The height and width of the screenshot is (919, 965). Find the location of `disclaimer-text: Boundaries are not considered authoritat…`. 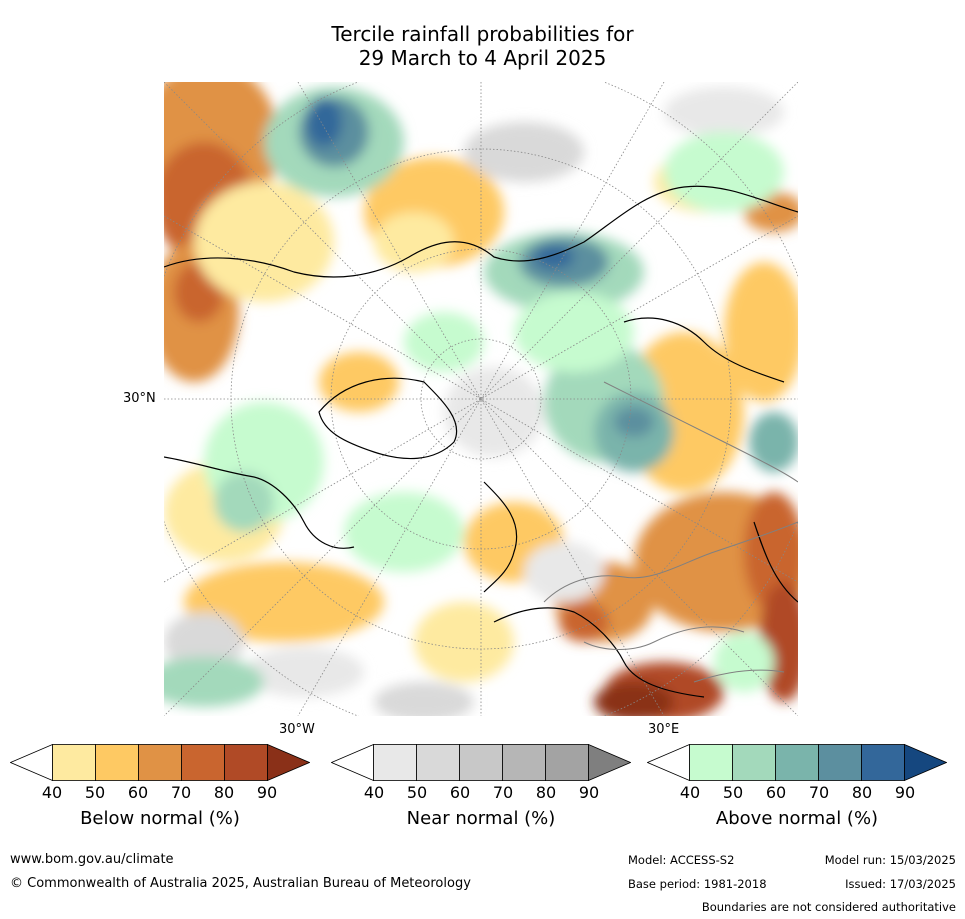

disclaimer-text: Boundaries are not considered authoritat… is located at coordinates (828, 907).